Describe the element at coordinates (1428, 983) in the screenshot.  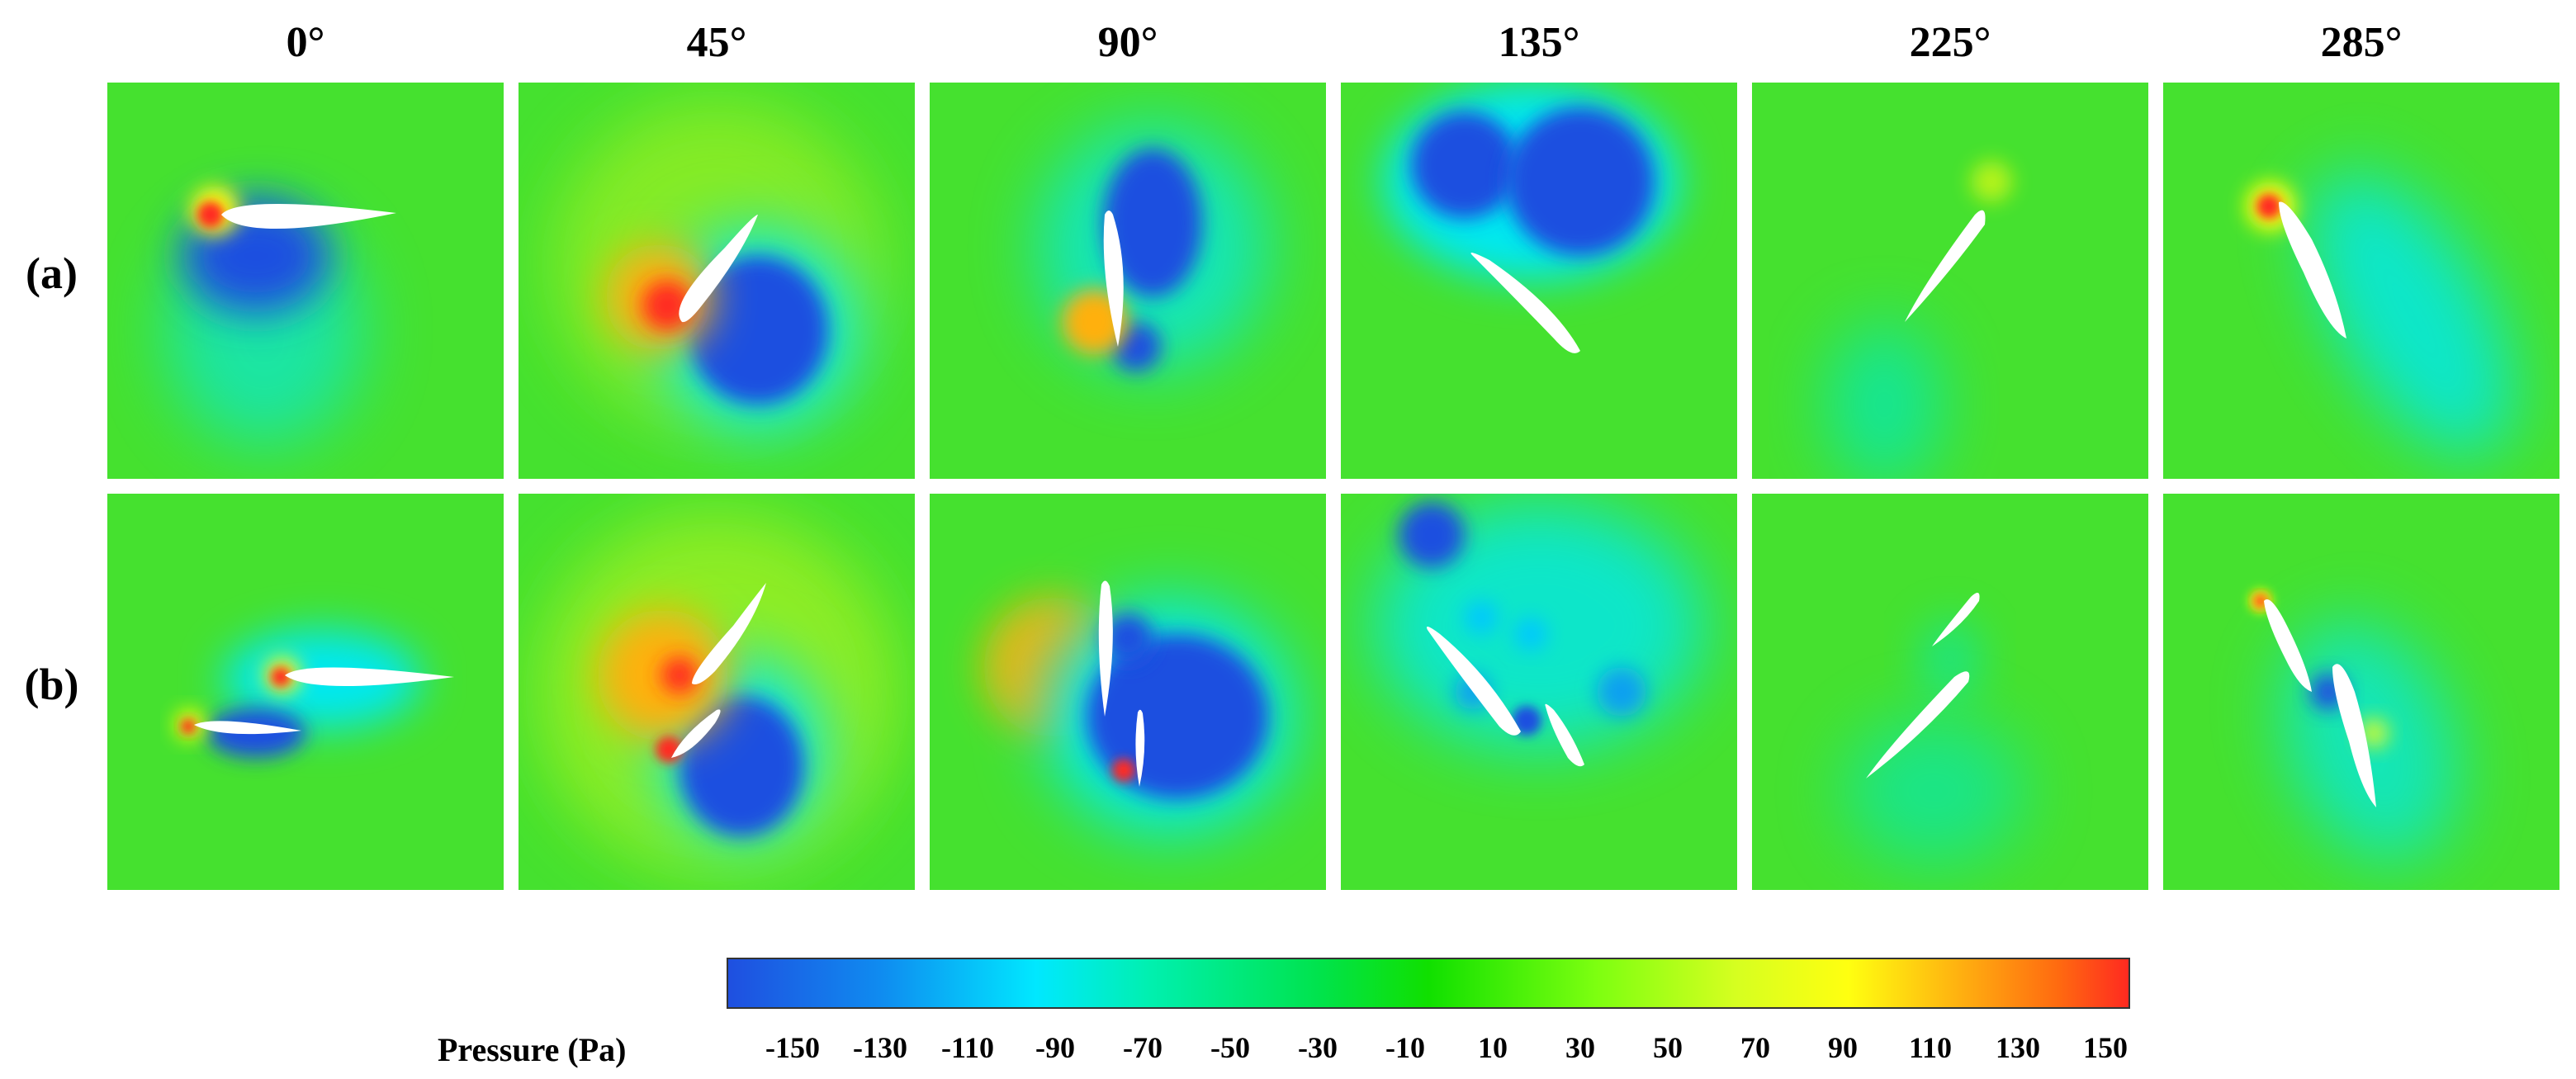
I see `colorbar` at that location.